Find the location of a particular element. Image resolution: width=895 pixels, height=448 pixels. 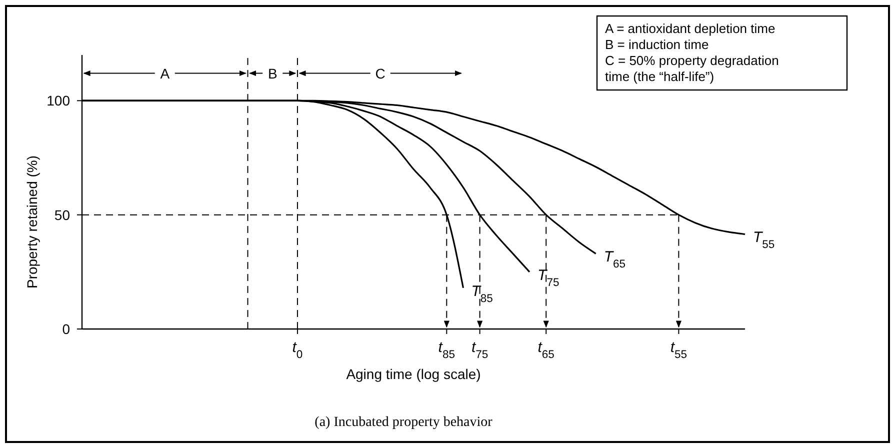

y-tick-label: 0 is located at coordinates (66, 329).